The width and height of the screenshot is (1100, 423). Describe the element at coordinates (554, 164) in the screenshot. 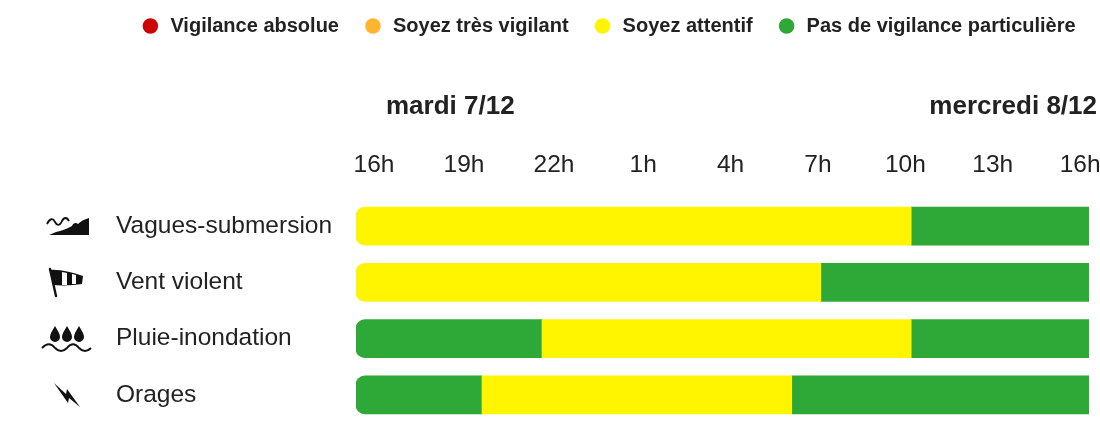

I see `x-tick-label: 22h` at that location.